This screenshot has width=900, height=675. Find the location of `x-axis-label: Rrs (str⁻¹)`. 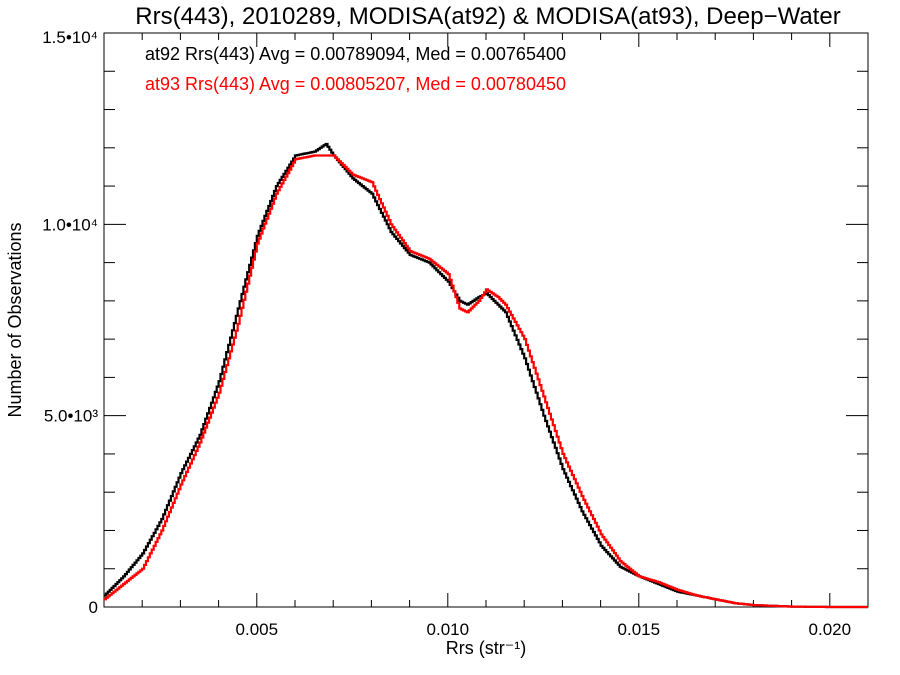

x-axis-label: Rrs (str⁻¹) is located at coordinates (486, 648).